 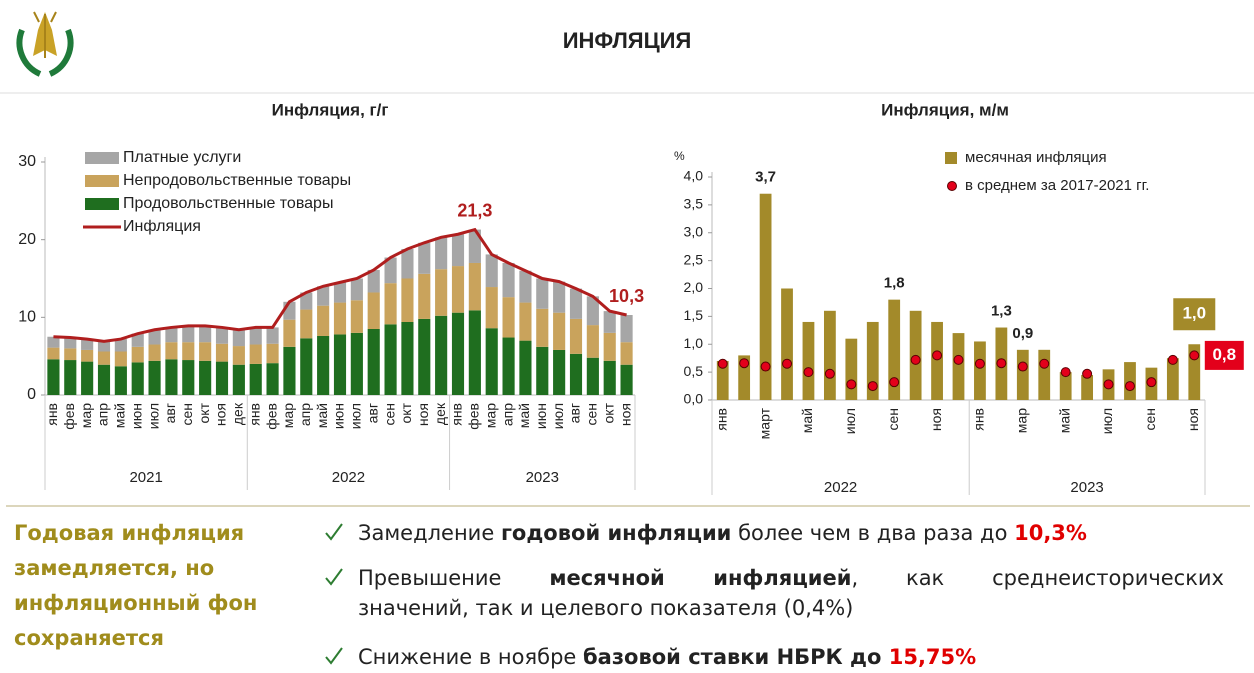 What do you see at coordinates (873, 533) in the screenshot?
I see `bullet-text: более чем в два раза до` at bounding box center [873, 533].